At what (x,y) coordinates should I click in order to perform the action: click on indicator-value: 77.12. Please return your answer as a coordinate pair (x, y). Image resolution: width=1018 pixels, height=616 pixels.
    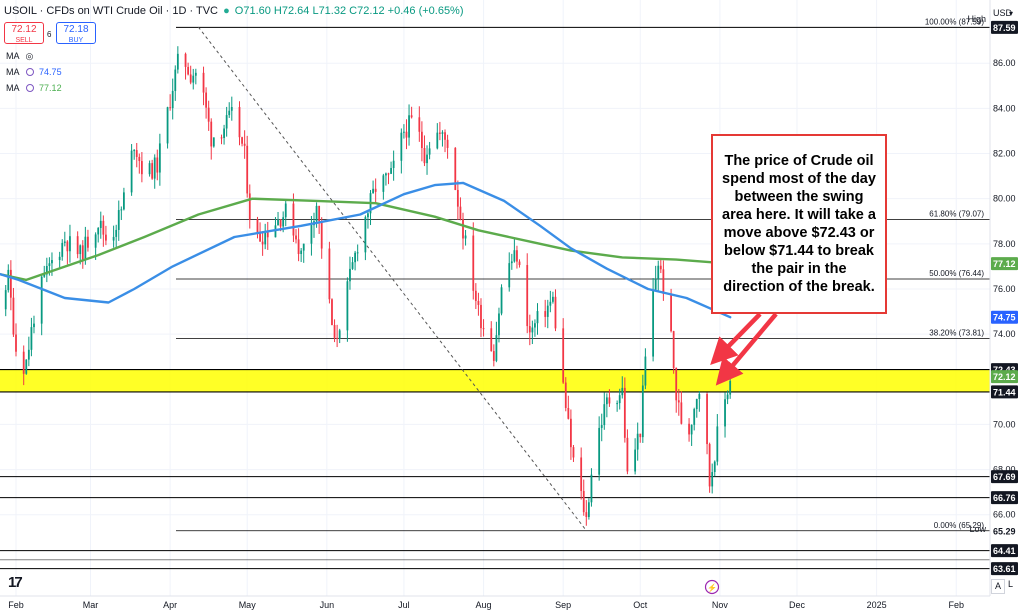
    Looking at the image, I should click on (50, 88).